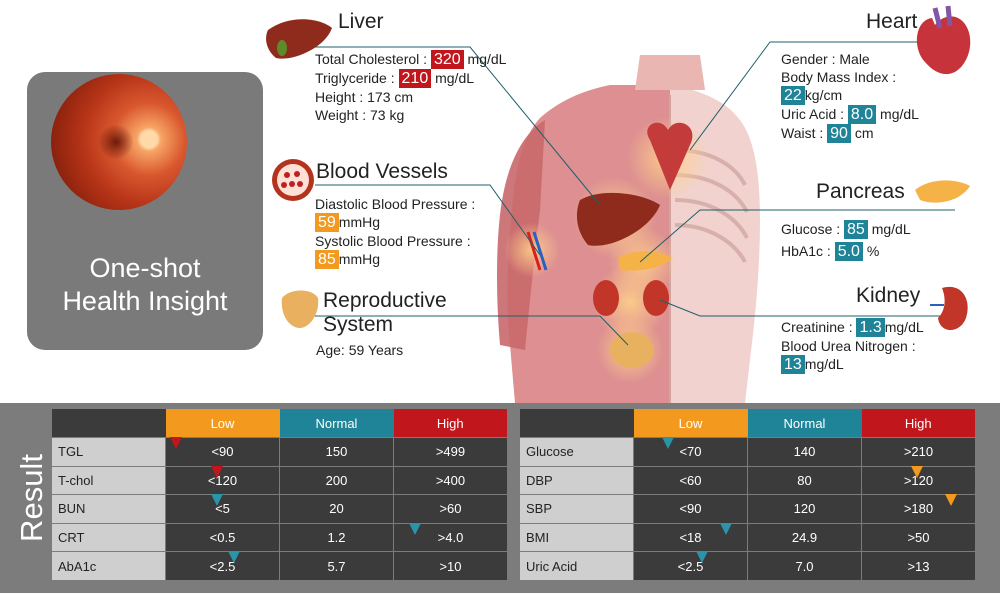 The width and height of the screenshot is (1000, 593). Describe the element at coordinates (823, 95) in the screenshot. I see `bmi-unit: kg/cm` at that location.